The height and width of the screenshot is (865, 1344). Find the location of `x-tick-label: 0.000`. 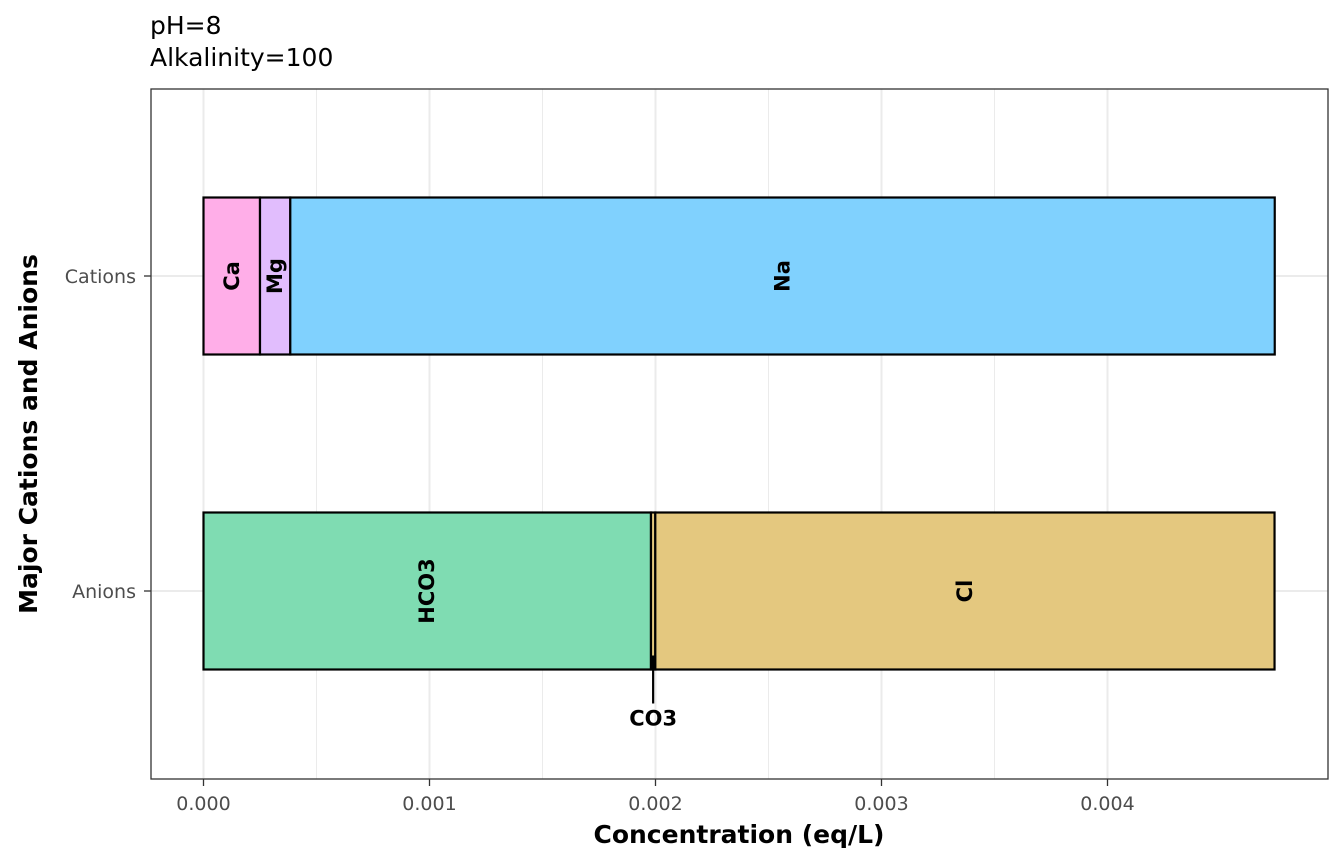

x-tick-label: 0.000 is located at coordinates (203, 804).